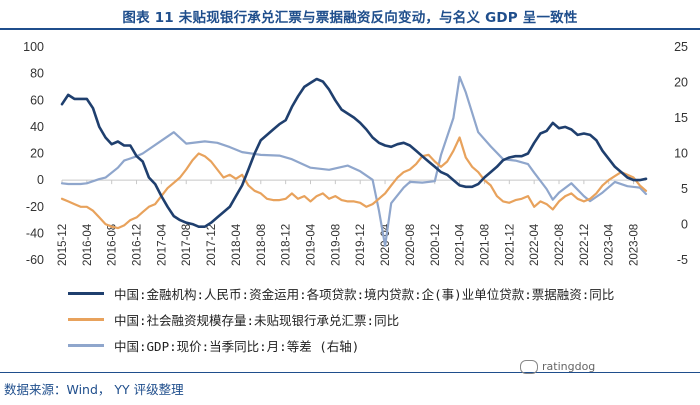 The image size is (700, 405). What do you see at coordinates (35, 260) in the screenshot?
I see `left-tick-label: -60` at bounding box center [35, 260].